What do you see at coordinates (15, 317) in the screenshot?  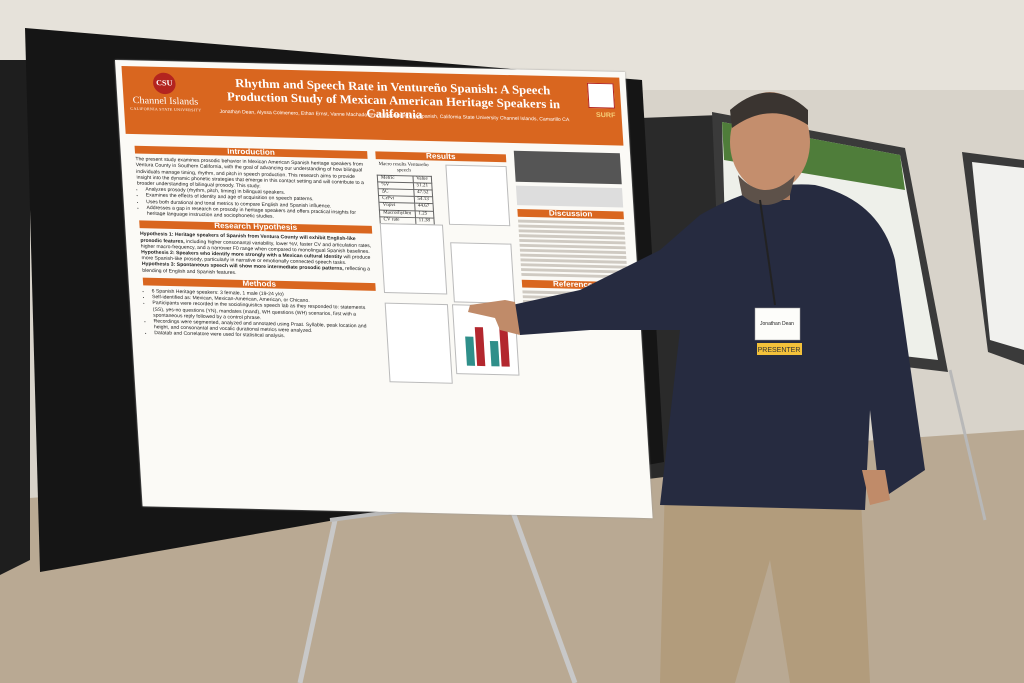 I see `window` at bounding box center [15, 317].